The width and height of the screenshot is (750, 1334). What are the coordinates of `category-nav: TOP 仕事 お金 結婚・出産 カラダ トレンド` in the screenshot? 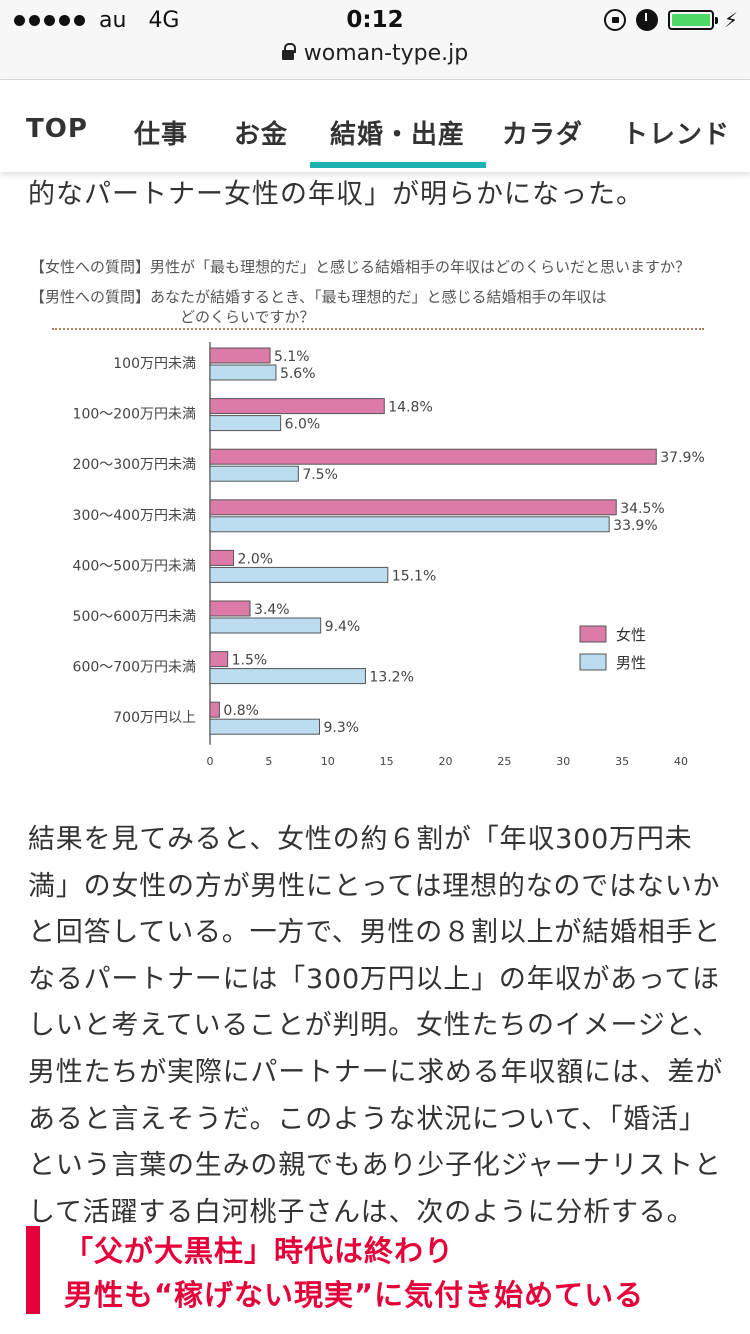 It's located at (375, 126).